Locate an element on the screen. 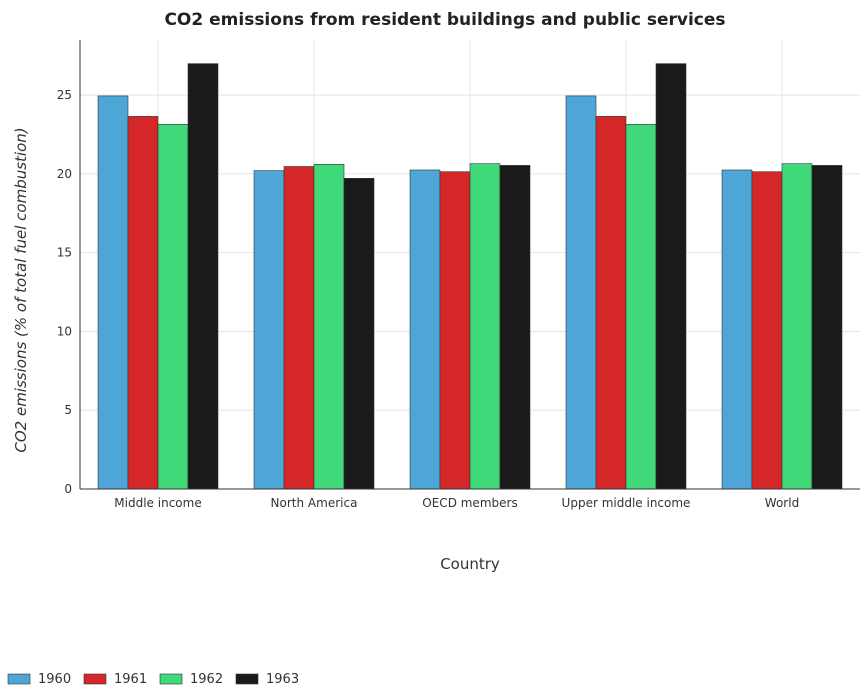  legend-label: 1961 is located at coordinates (130, 679).